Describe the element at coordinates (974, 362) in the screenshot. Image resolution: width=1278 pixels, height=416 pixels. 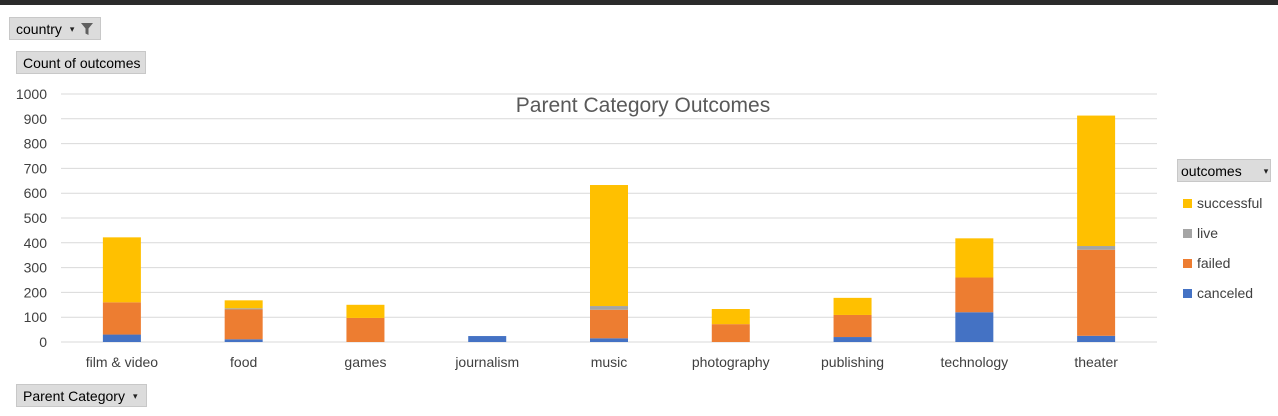
I see `x-tick-label: technology` at that location.